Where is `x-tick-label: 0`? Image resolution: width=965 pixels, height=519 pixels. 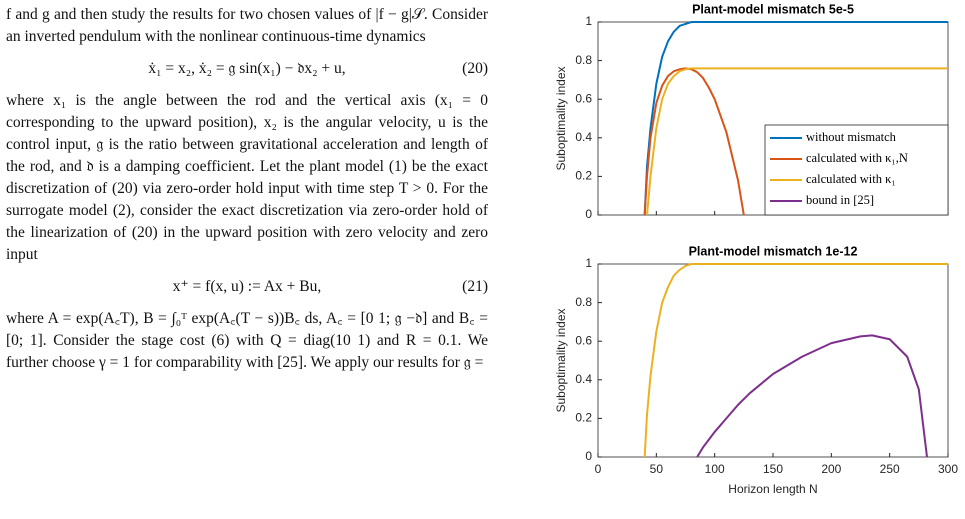 x-tick-label: 0 is located at coordinates (598, 469).